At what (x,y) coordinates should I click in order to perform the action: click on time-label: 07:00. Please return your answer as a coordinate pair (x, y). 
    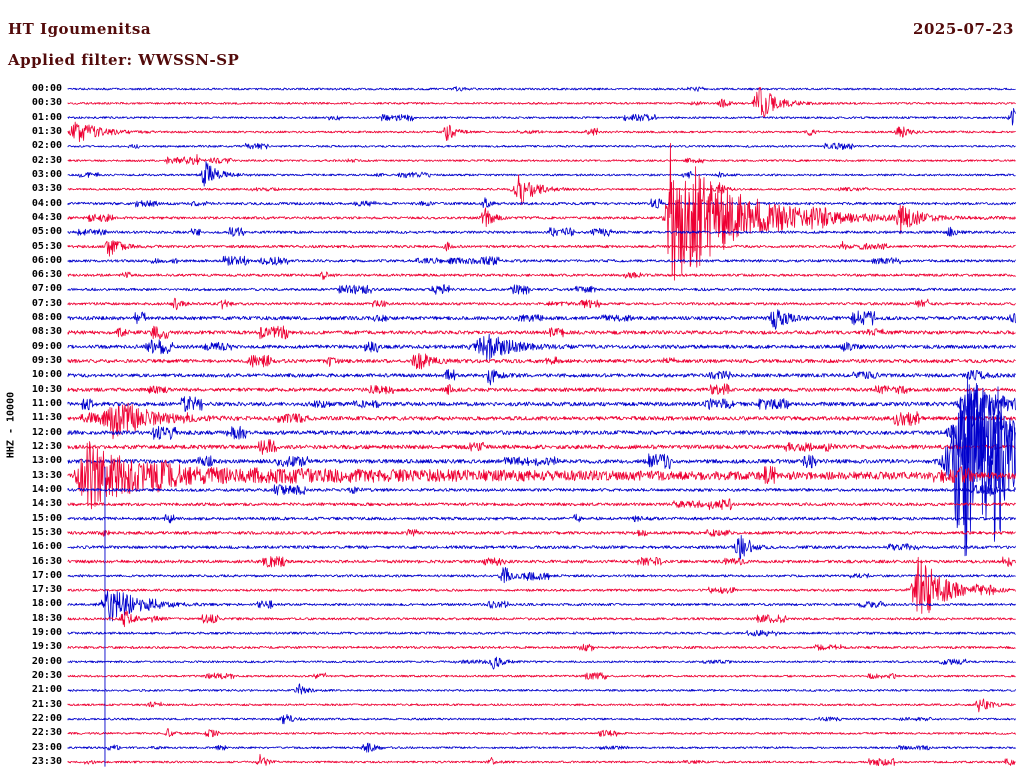
    Looking at the image, I should click on (46, 289).